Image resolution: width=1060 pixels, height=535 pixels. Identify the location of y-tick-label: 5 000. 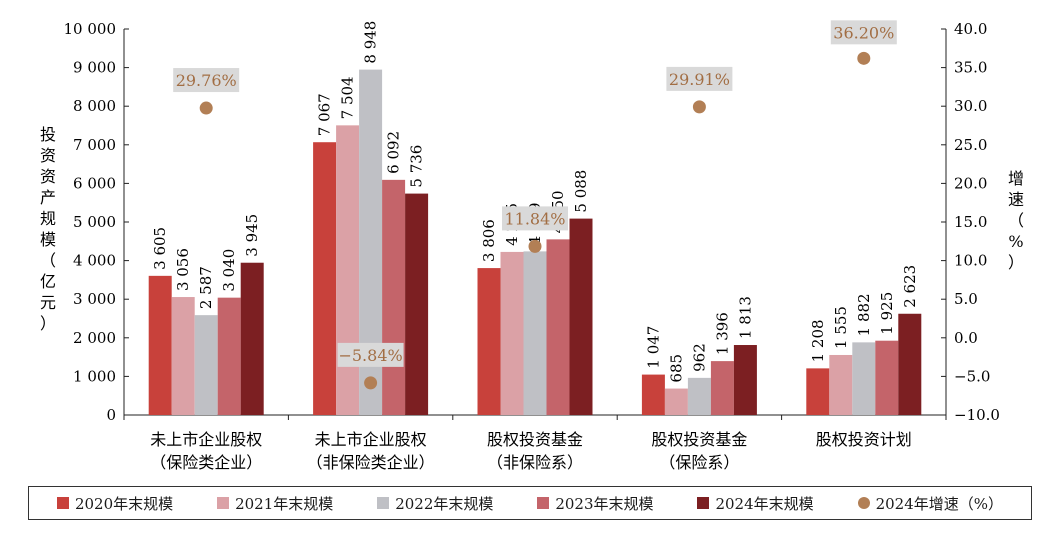
(94, 222).